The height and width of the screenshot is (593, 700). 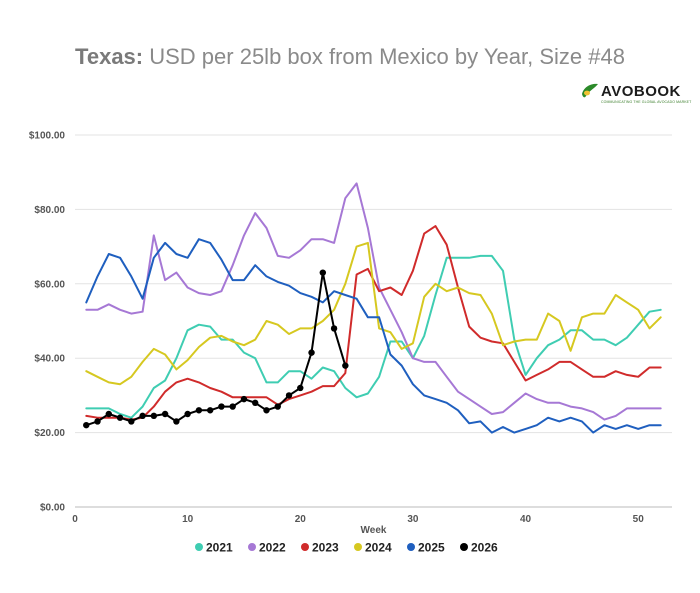 What do you see at coordinates (252, 547) in the screenshot?
I see `legend-marker-2022` at bounding box center [252, 547].